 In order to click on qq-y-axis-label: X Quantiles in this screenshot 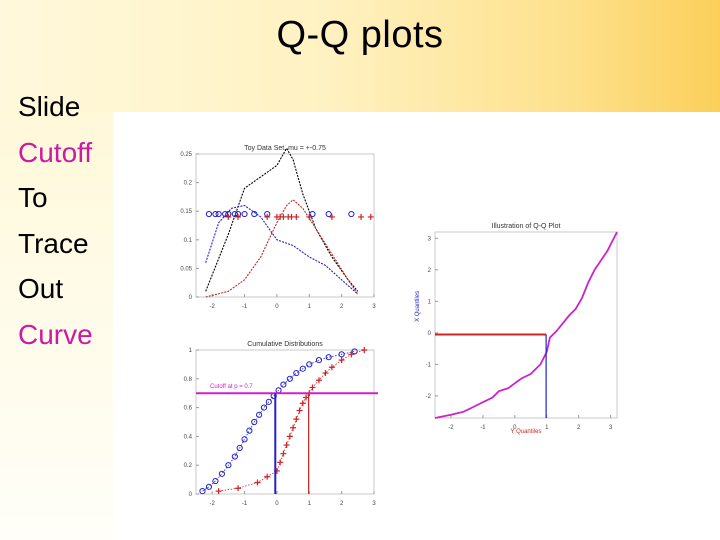, I will do `click(418, 306)`.